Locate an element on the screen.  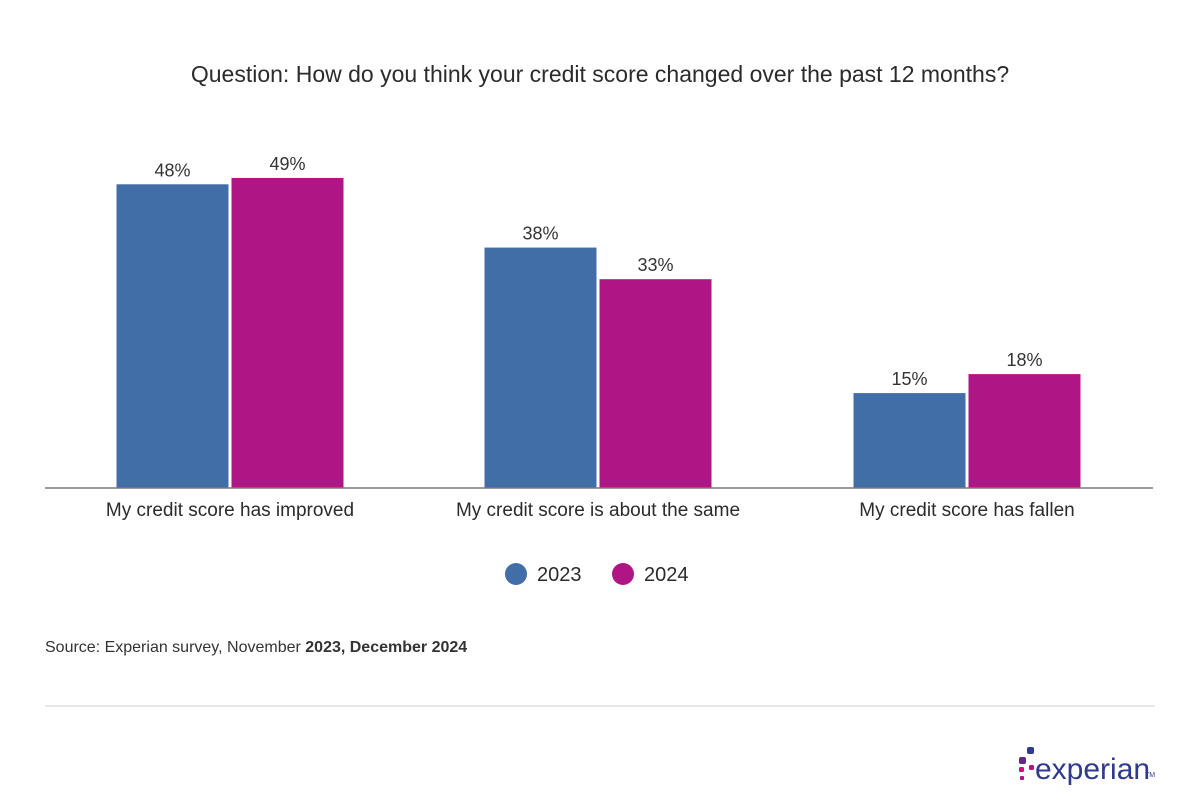
logo-tm: TM is located at coordinates (1150, 775).